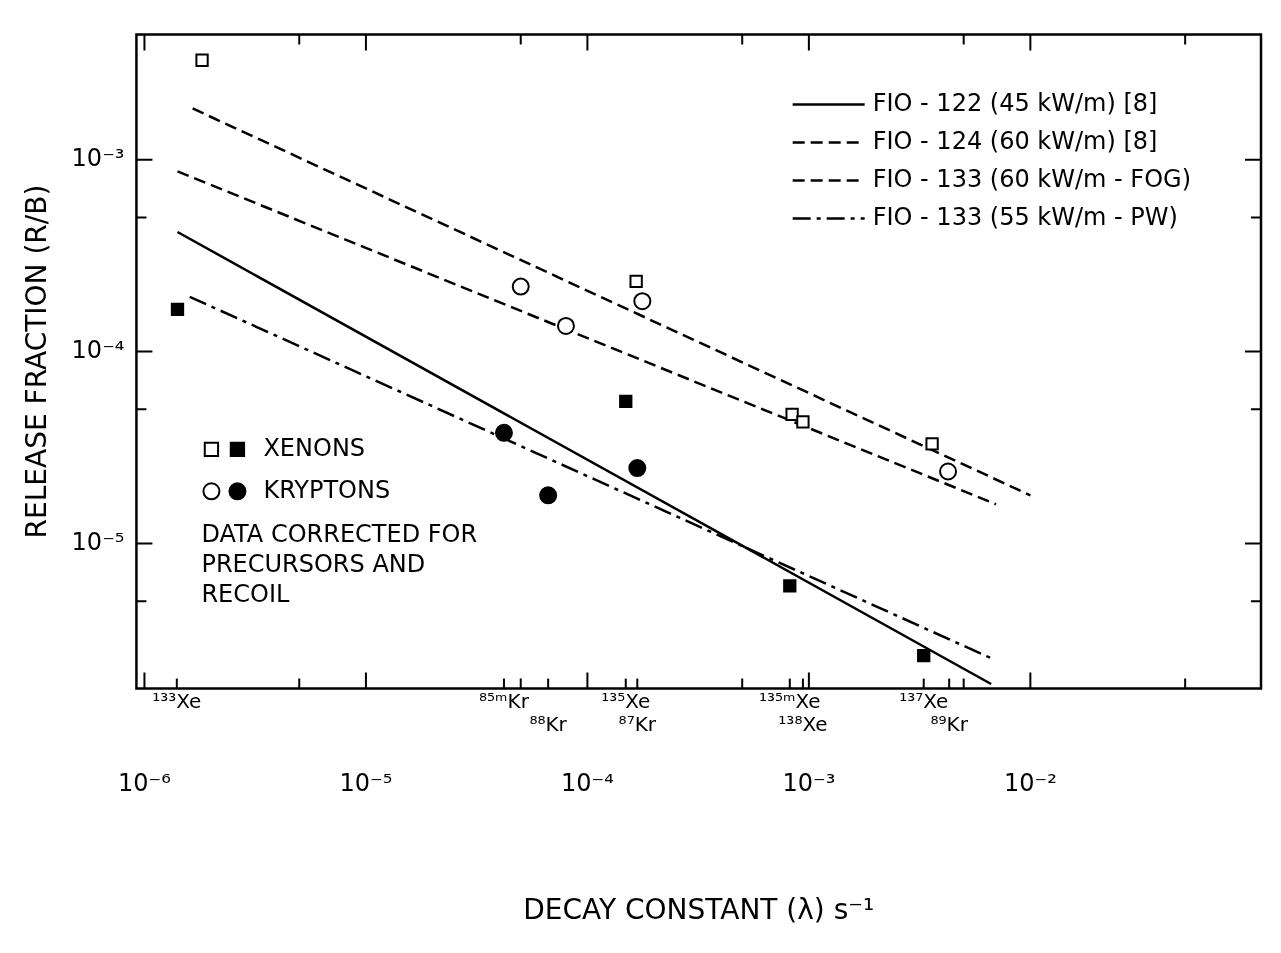 The image size is (1281, 953). I want to click on legend-label: FIO - 133 (60 kW/m - FOG), so click(1031, 178).